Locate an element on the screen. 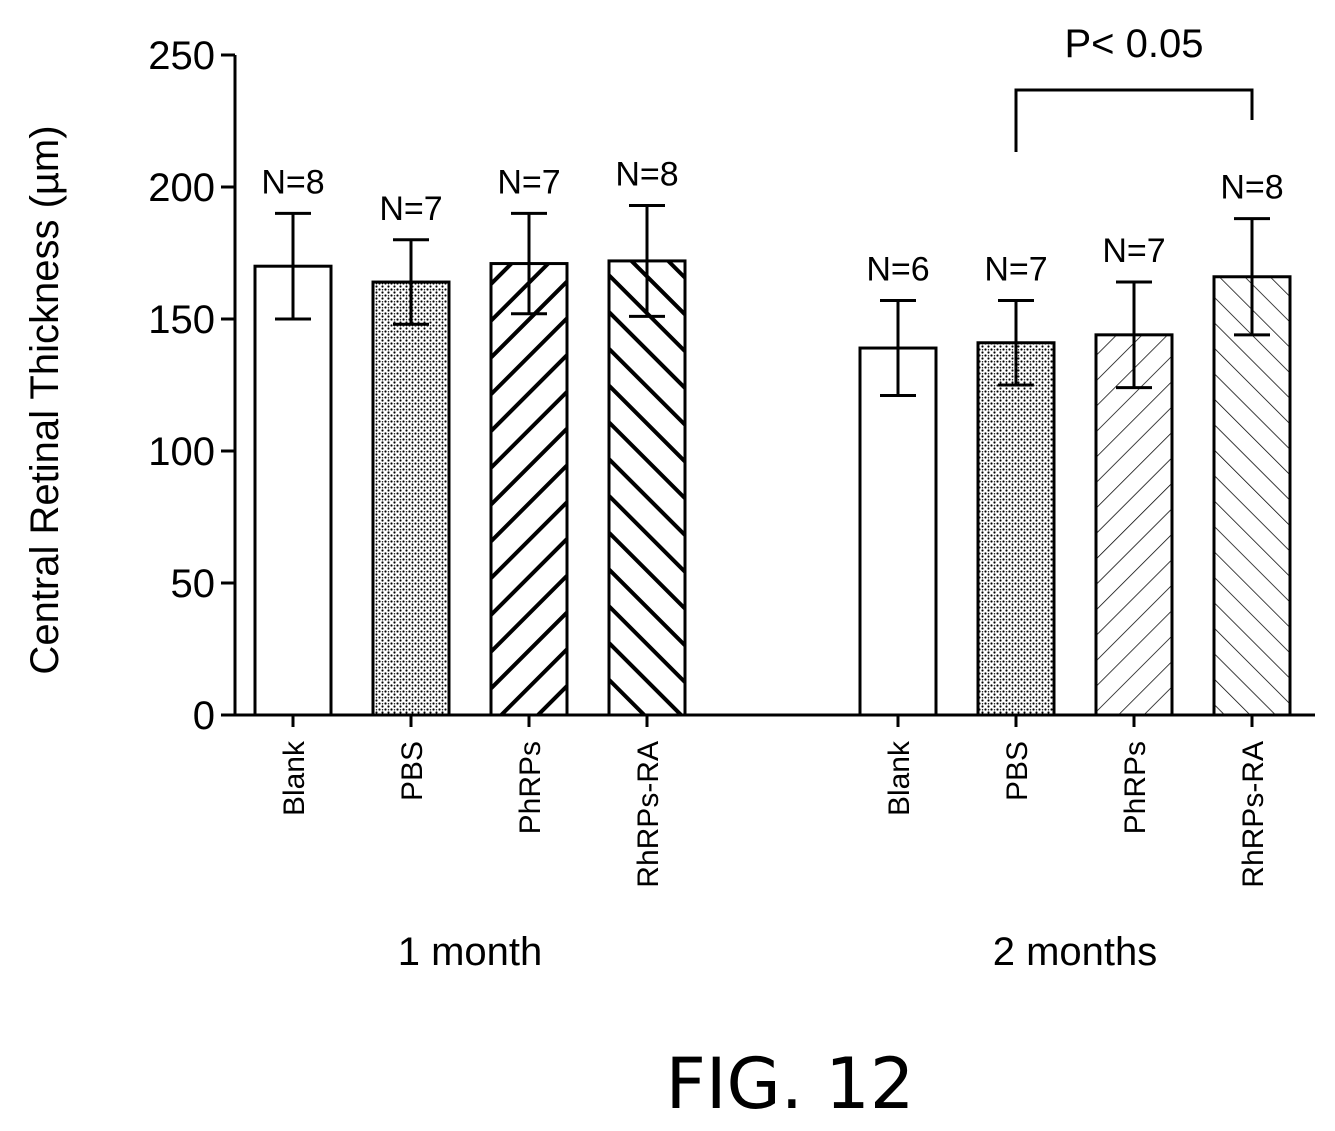 The height and width of the screenshot is (1131, 1335). figure-caption: FIG. 12 is located at coordinates (790, 1084).